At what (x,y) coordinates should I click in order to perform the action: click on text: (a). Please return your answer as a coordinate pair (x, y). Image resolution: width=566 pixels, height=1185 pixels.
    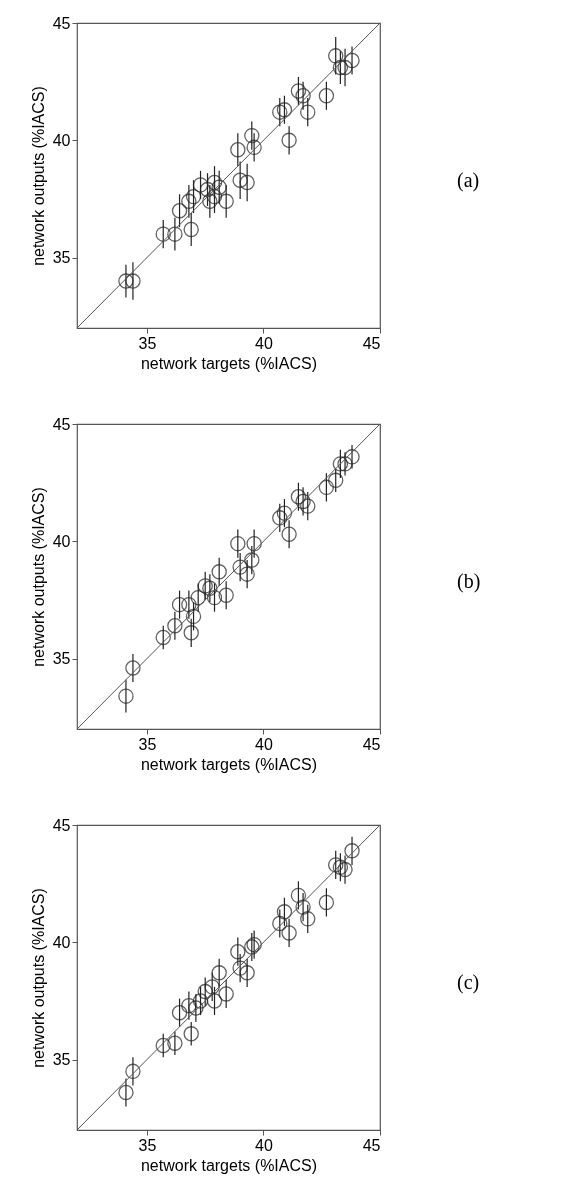
    Looking at the image, I should click on (468, 180).